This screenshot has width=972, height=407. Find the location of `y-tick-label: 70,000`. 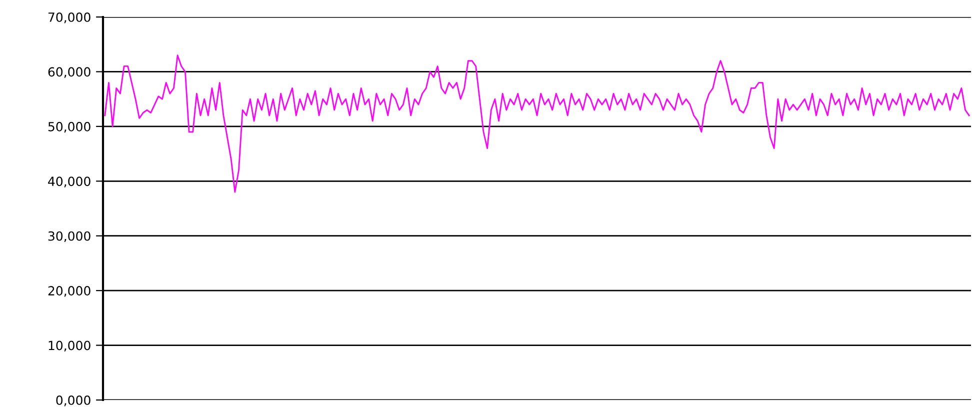

y-tick-label: 70,000 is located at coordinates (69, 18).